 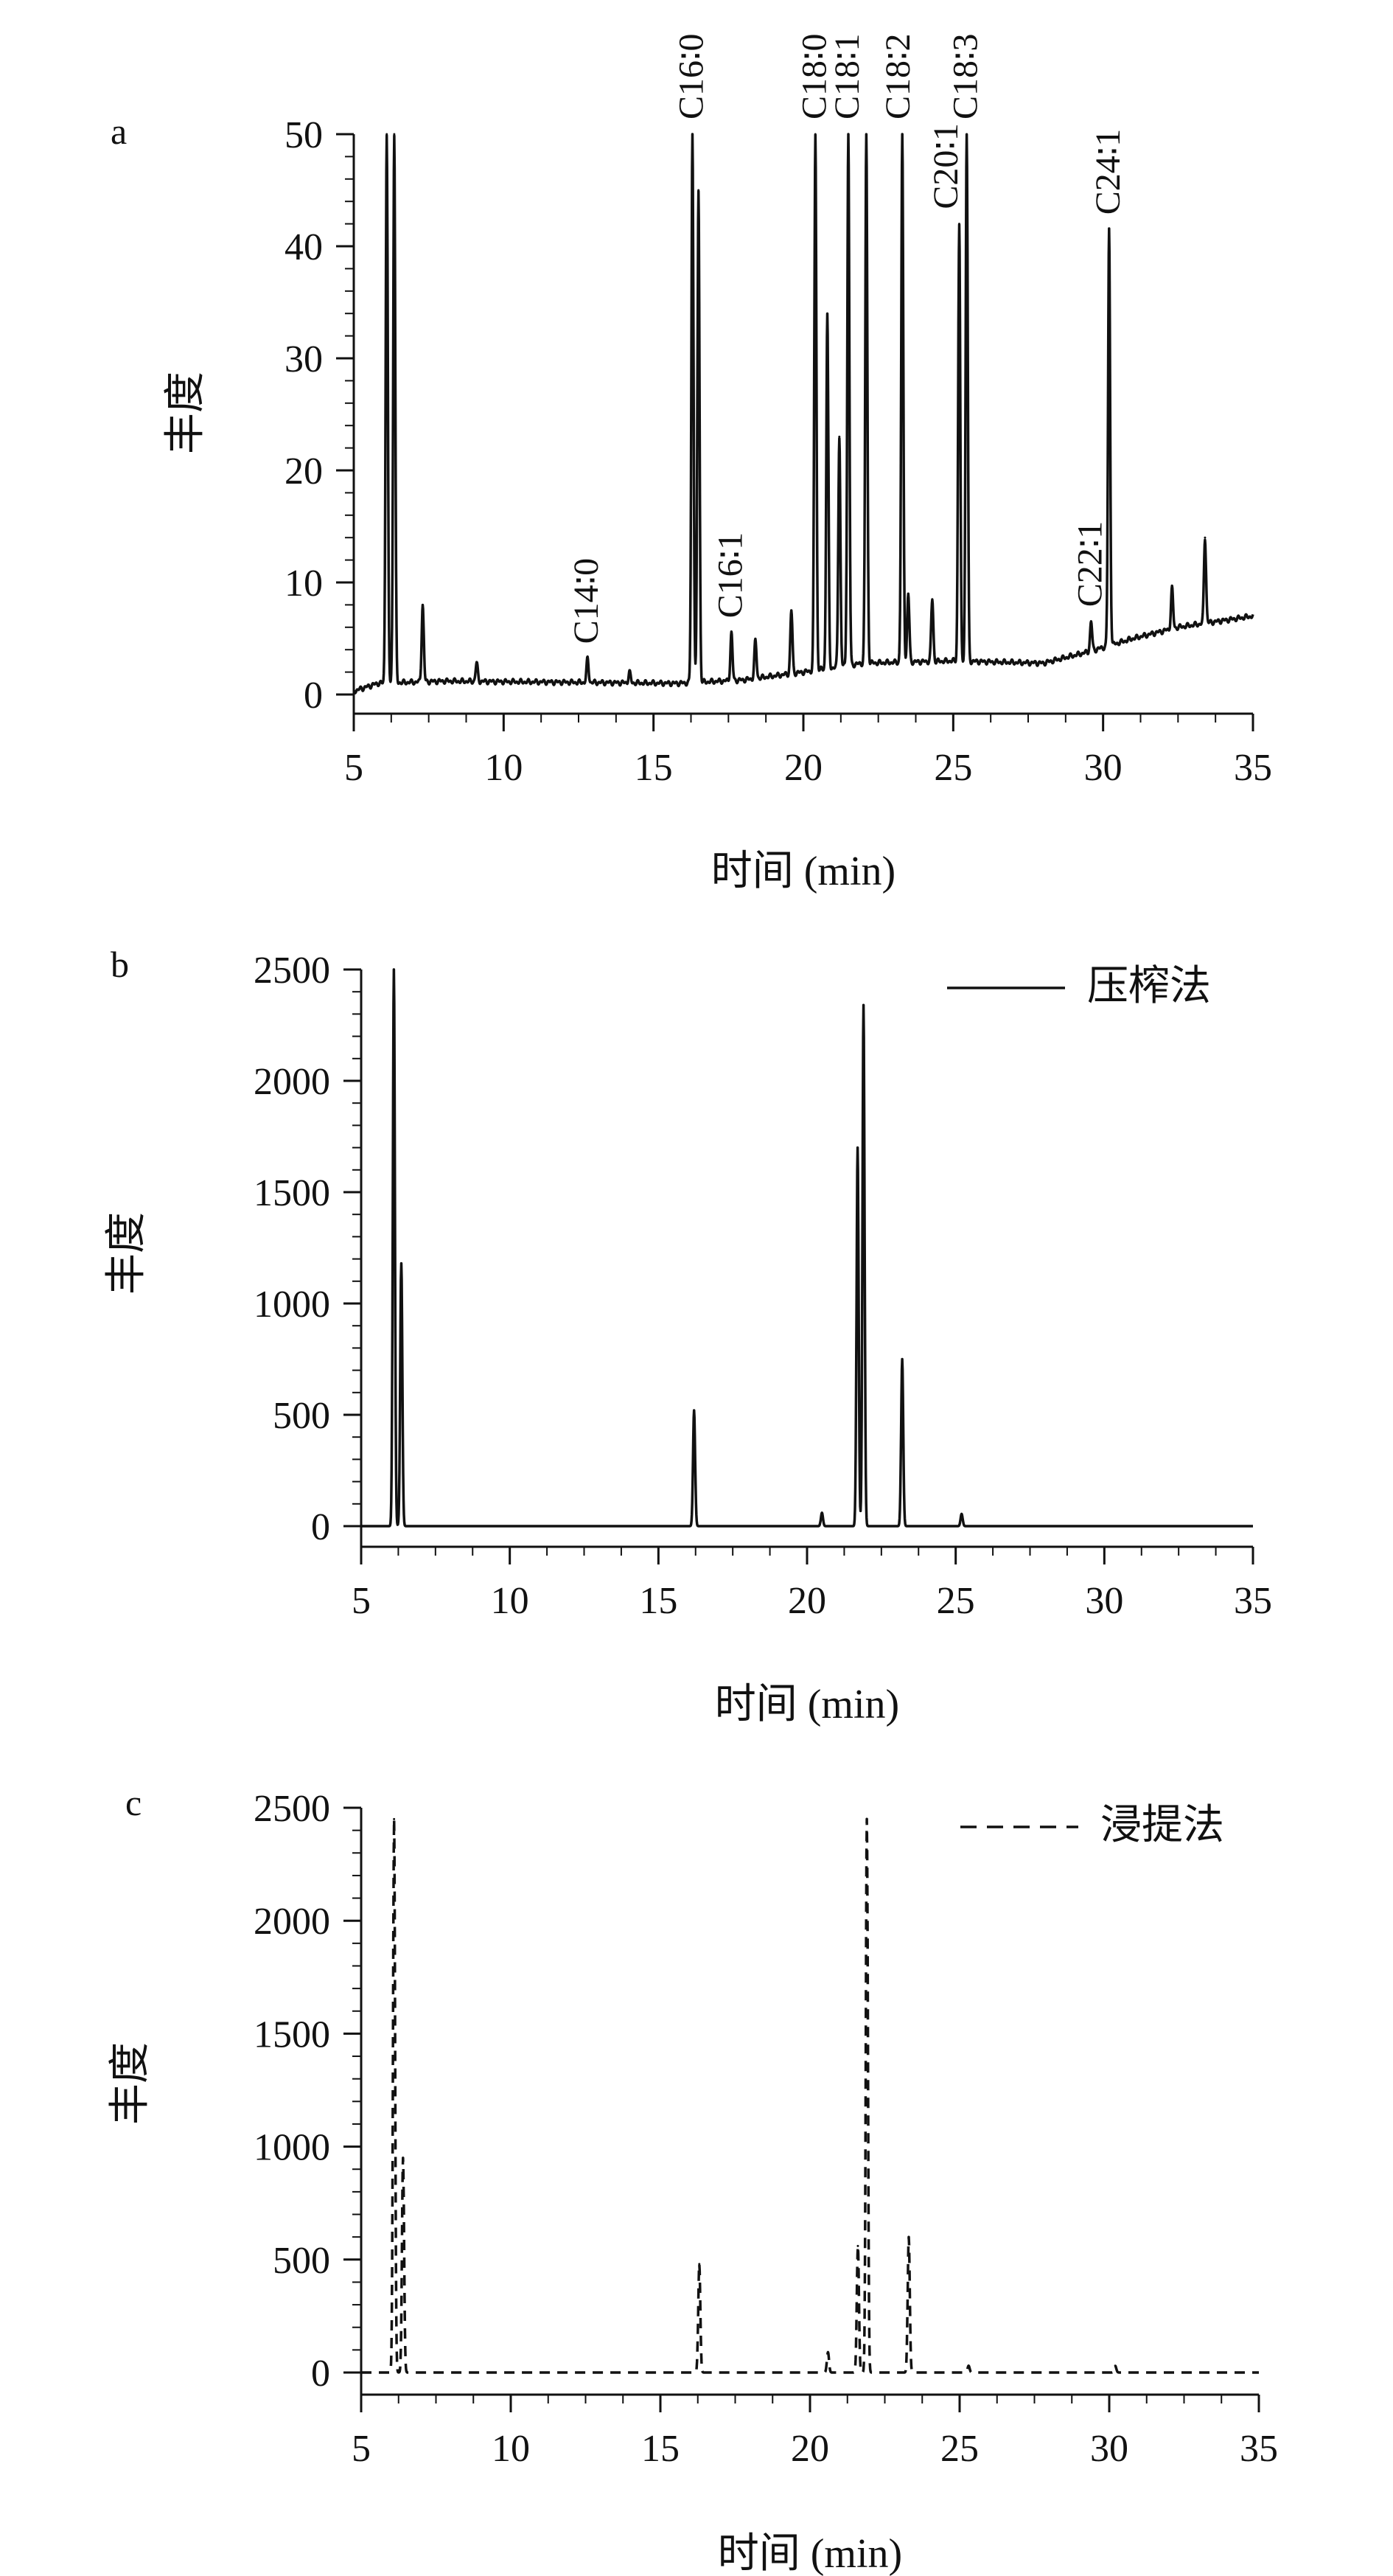 I want to click on y-tick-label: 50, so click(x=304, y=135).